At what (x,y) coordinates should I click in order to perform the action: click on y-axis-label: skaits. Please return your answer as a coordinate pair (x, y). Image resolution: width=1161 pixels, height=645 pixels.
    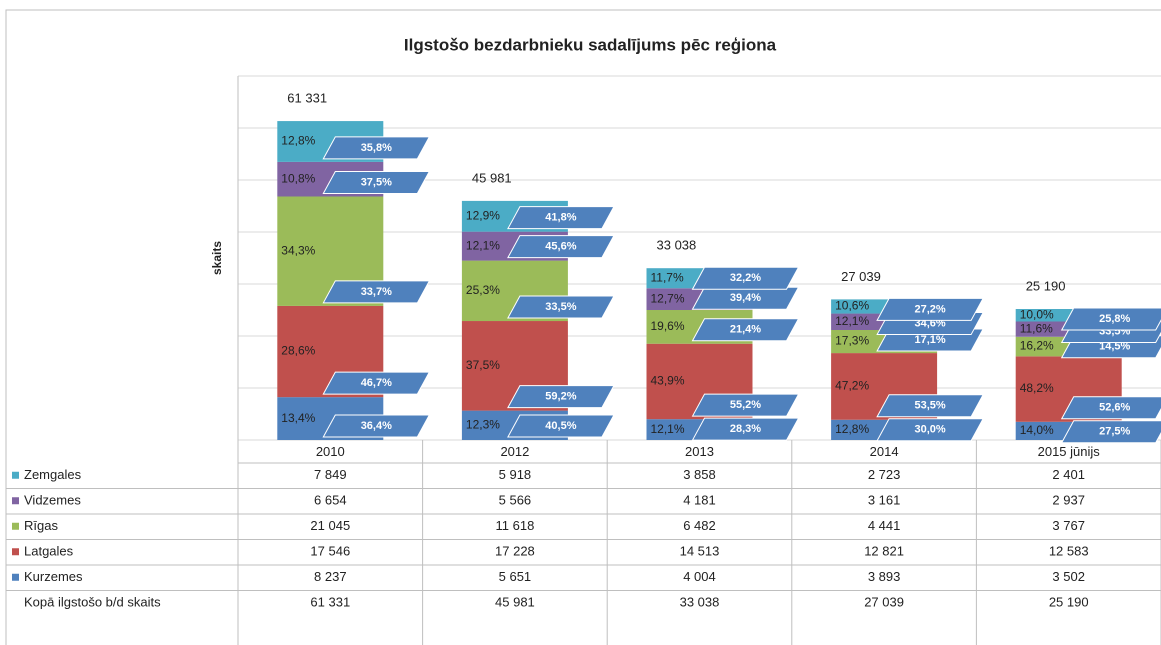
    Looking at the image, I should click on (217, 258).